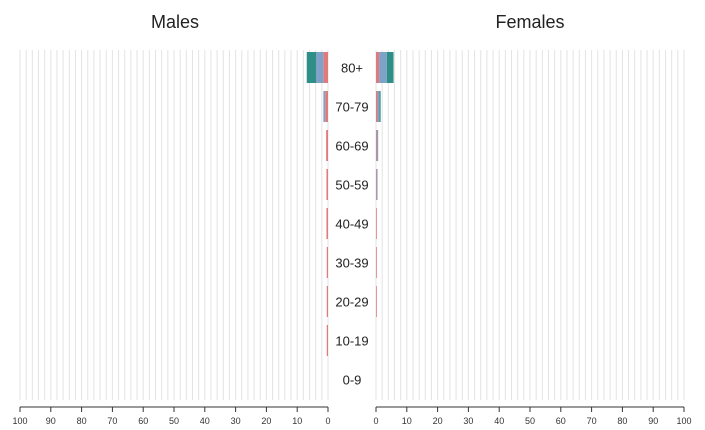  I want to click on males-x-tick-label: 10, so click(297, 421).